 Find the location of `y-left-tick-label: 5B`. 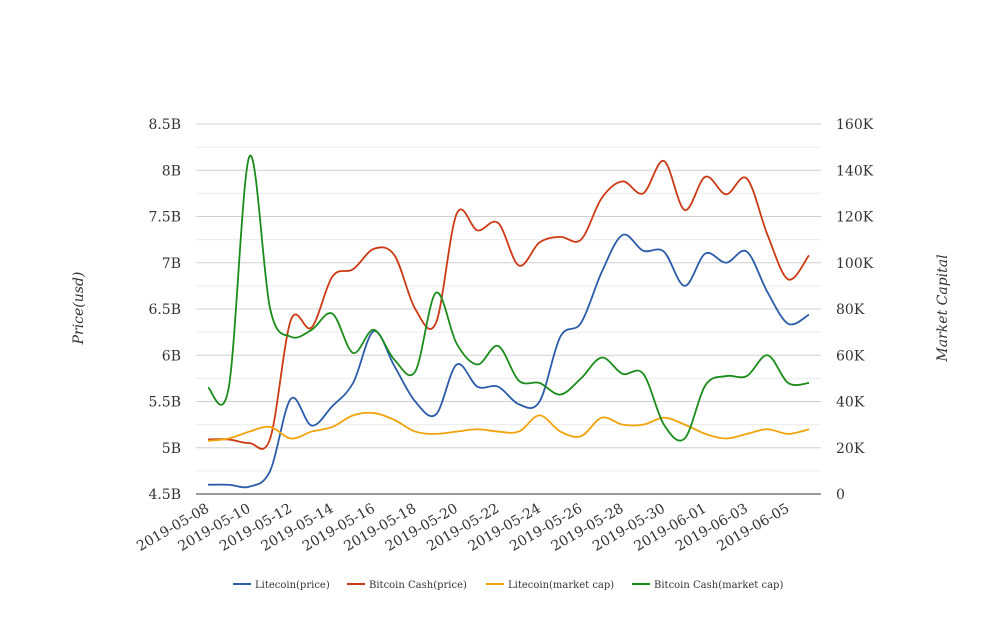

y-left-tick-label: 5B is located at coordinates (171, 449).